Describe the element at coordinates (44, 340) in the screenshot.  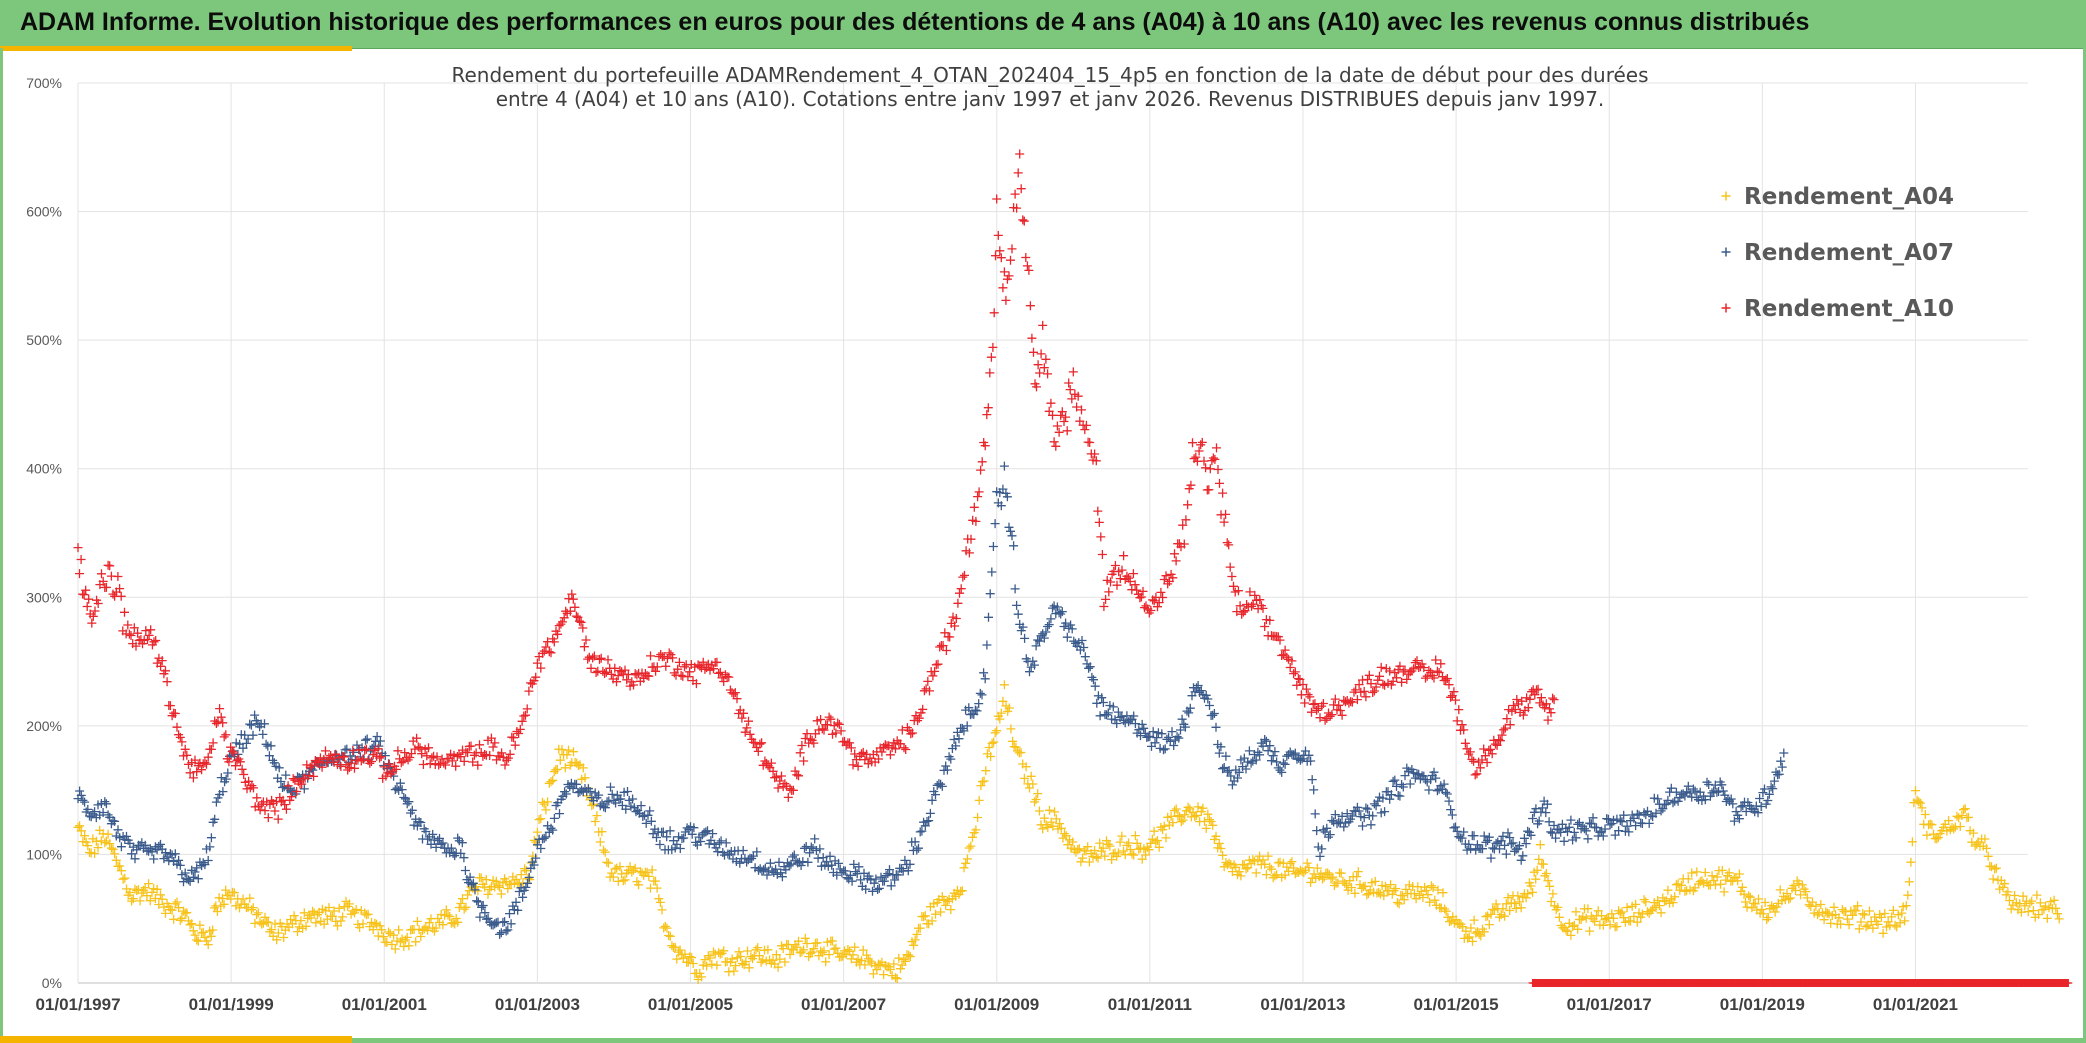
I see `y-tick-label: 500%` at that location.